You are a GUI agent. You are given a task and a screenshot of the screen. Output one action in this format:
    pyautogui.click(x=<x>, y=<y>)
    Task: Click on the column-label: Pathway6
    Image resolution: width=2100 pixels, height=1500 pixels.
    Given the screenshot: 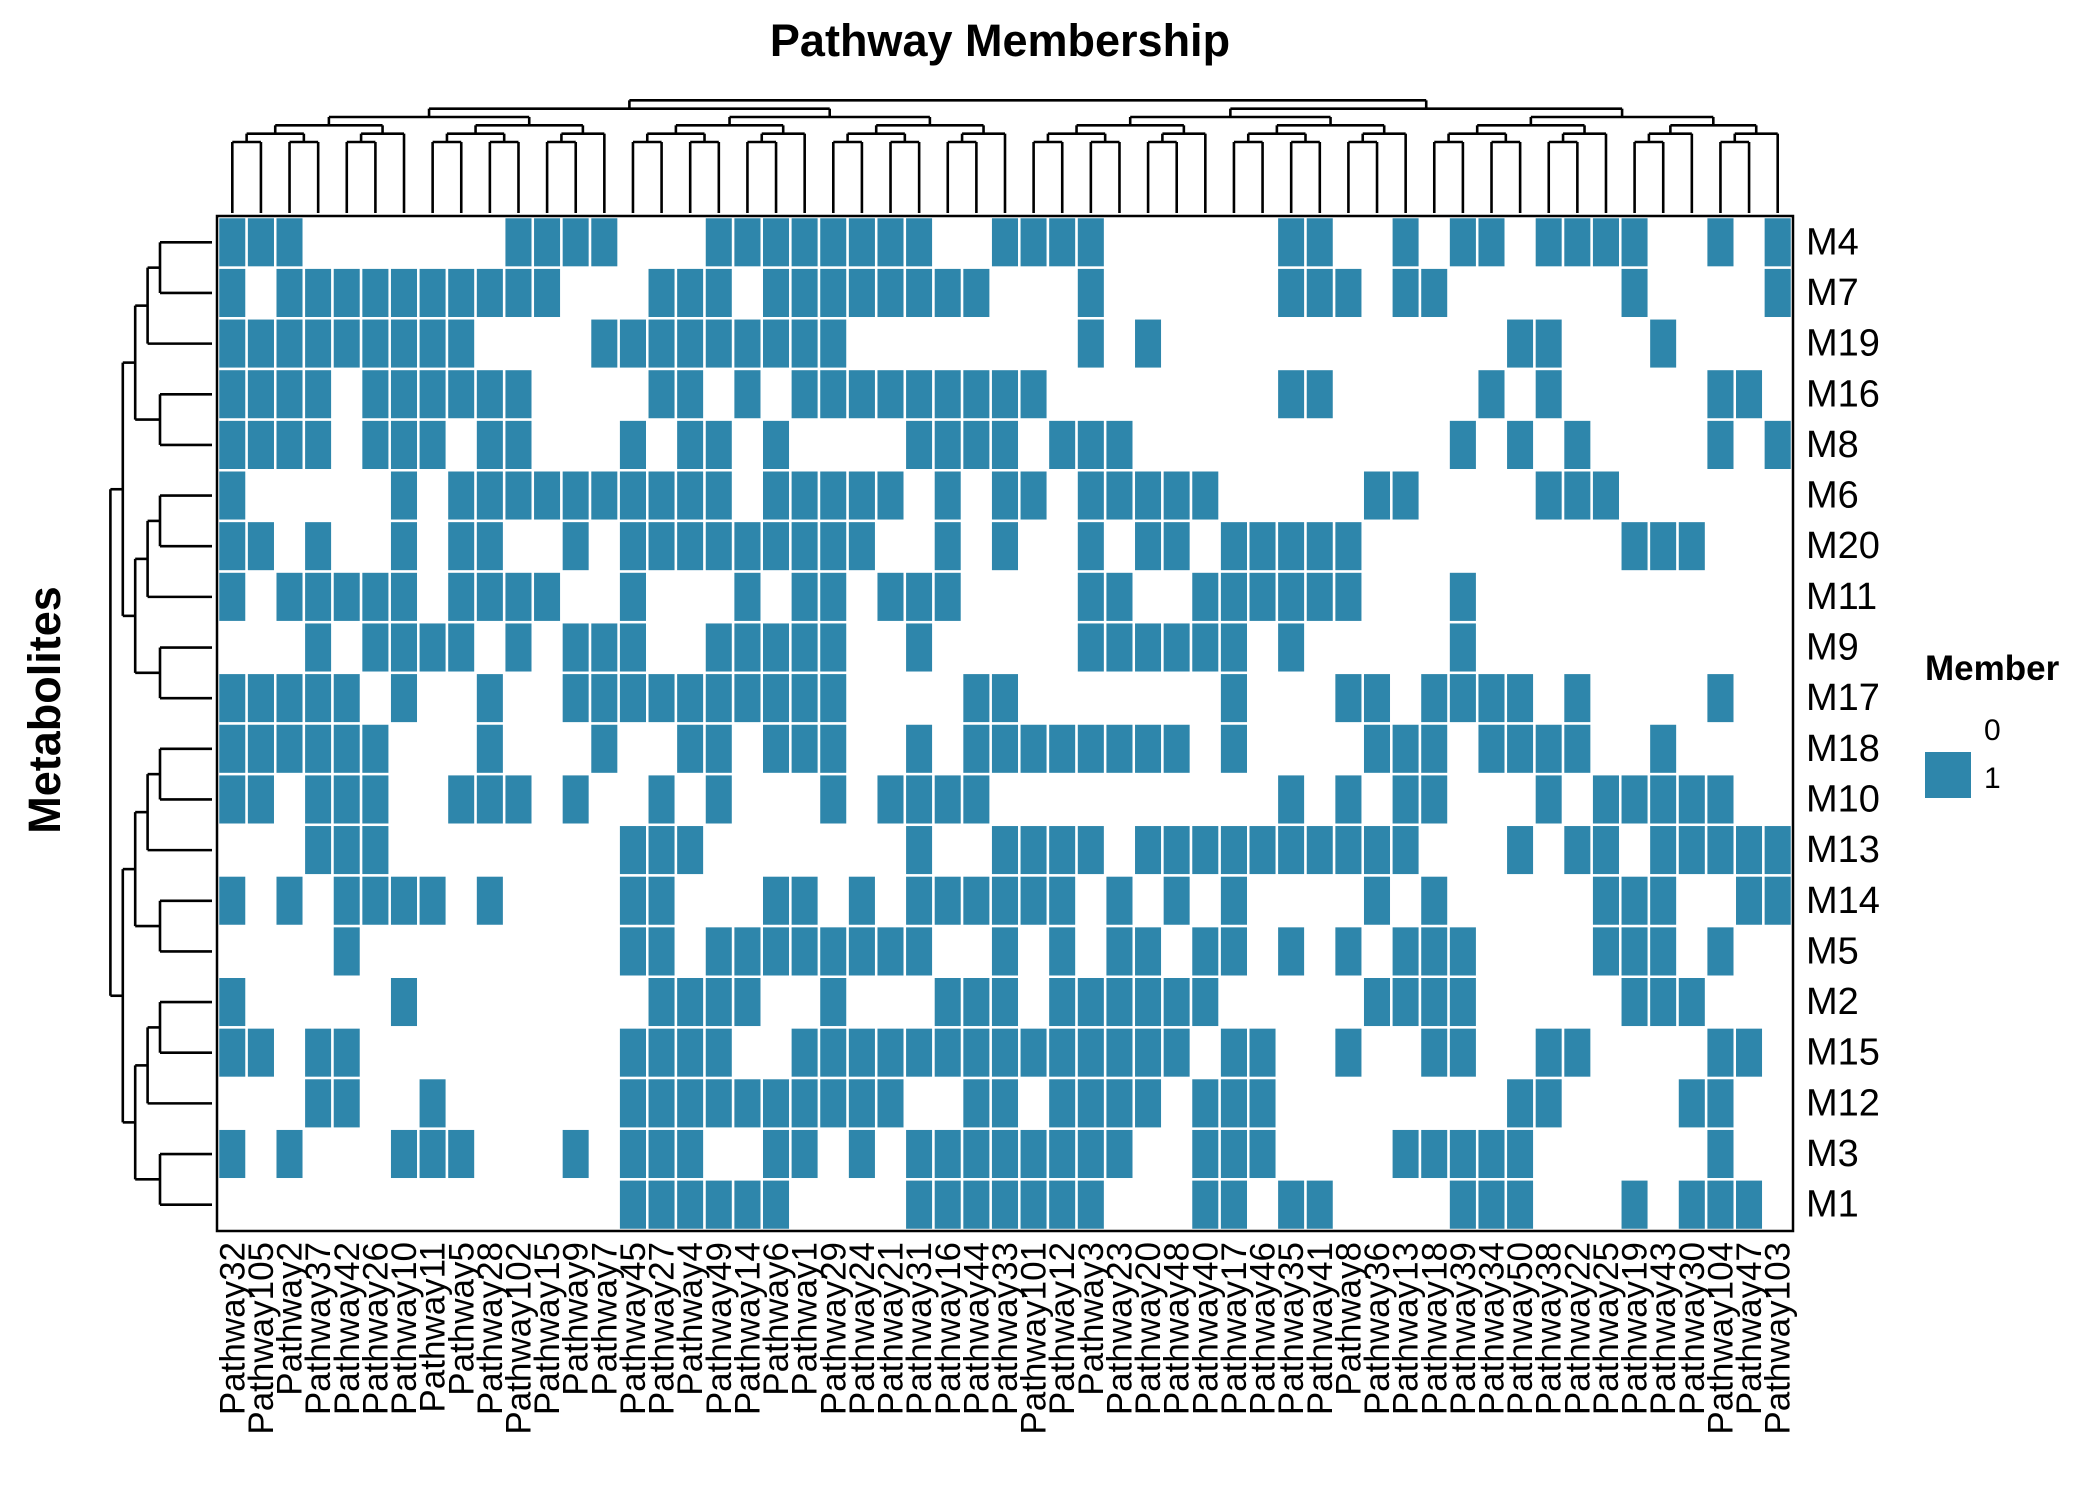 What is the action you would take?
    pyautogui.click(x=776, y=1319)
    